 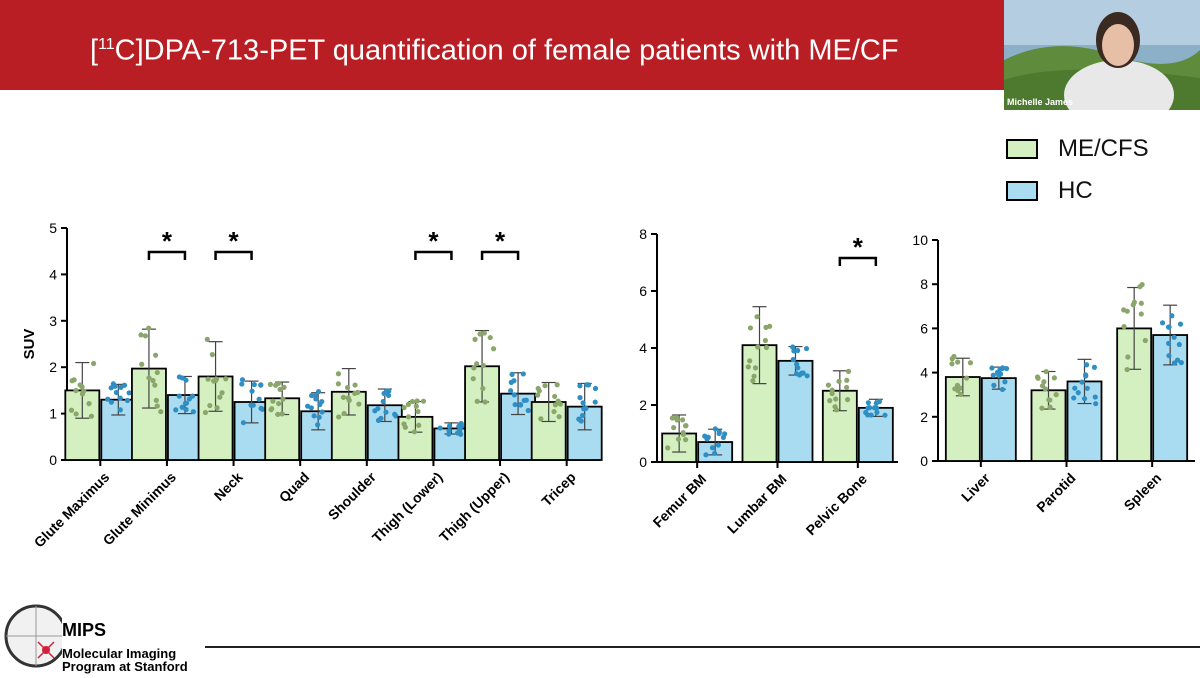 I want to click on chart-0-category-label: Neck, so click(x=228, y=486).